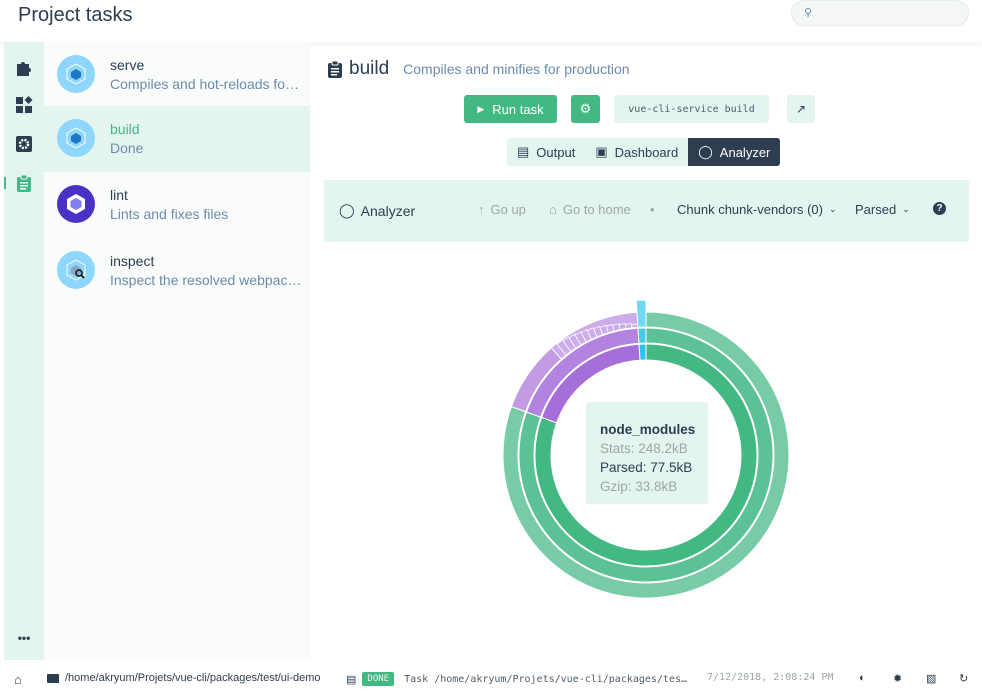 The width and height of the screenshot is (982, 695). I want to click on header: Project tasks ⚲, so click(491, 21).